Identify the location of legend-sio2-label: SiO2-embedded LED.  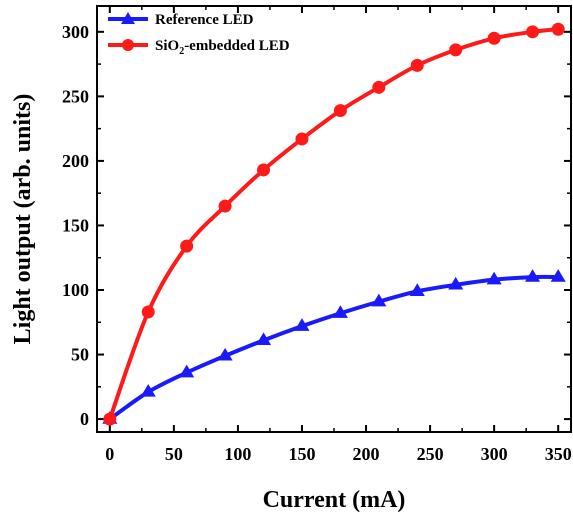
(222, 47).